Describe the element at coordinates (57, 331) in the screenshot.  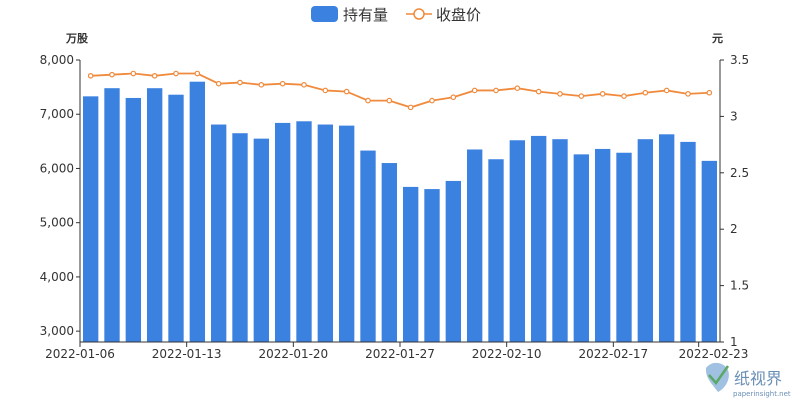
I see `y-left-tick-label: 3,000` at that location.